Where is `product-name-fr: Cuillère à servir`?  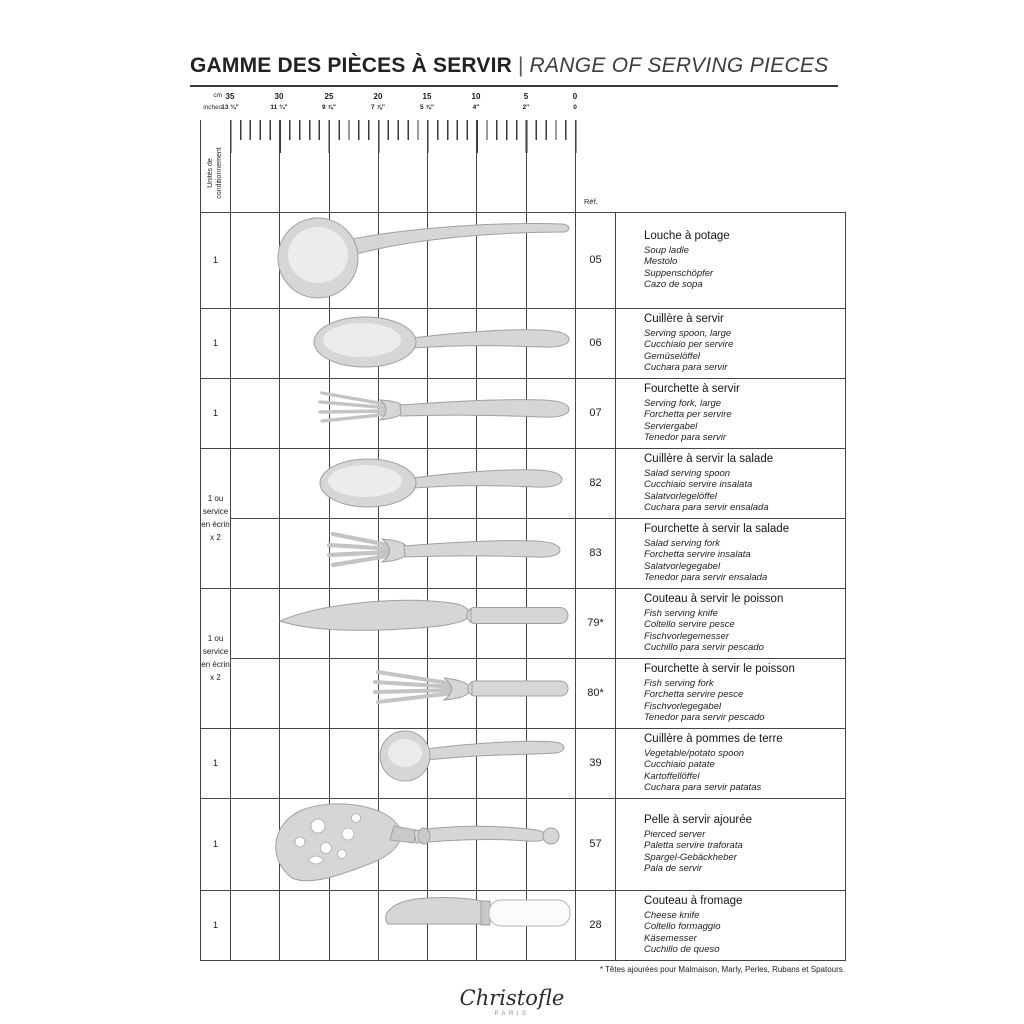 product-name-fr: Cuillère à servir is located at coordinates (684, 318).